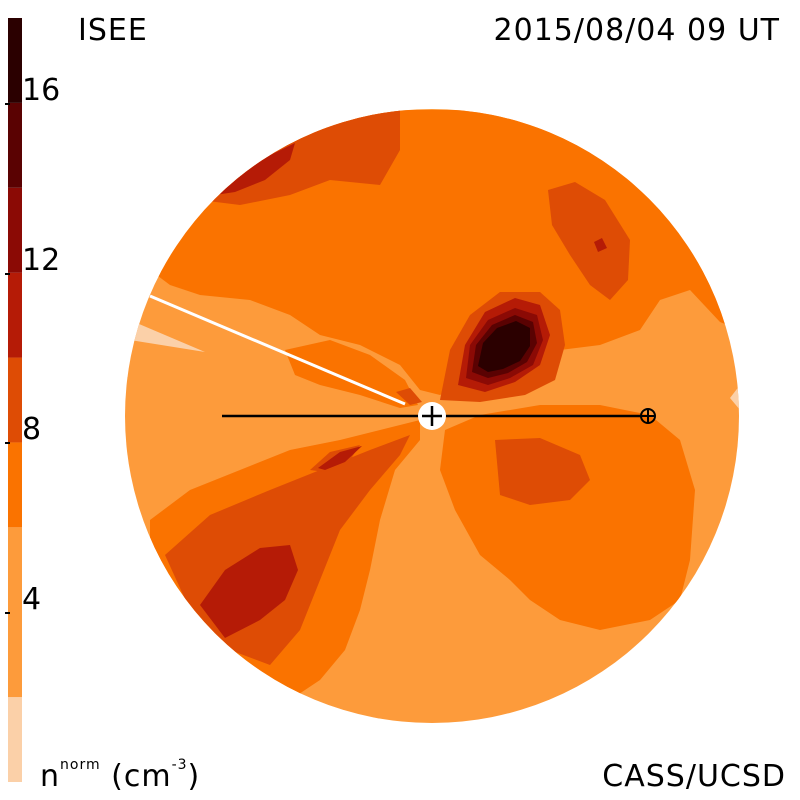 Image resolution: width=800 pixels, height=800 pixels. Describe the element at coordinates (255, 169) in the screenshot. I see `contour-region-top-red` at that location.